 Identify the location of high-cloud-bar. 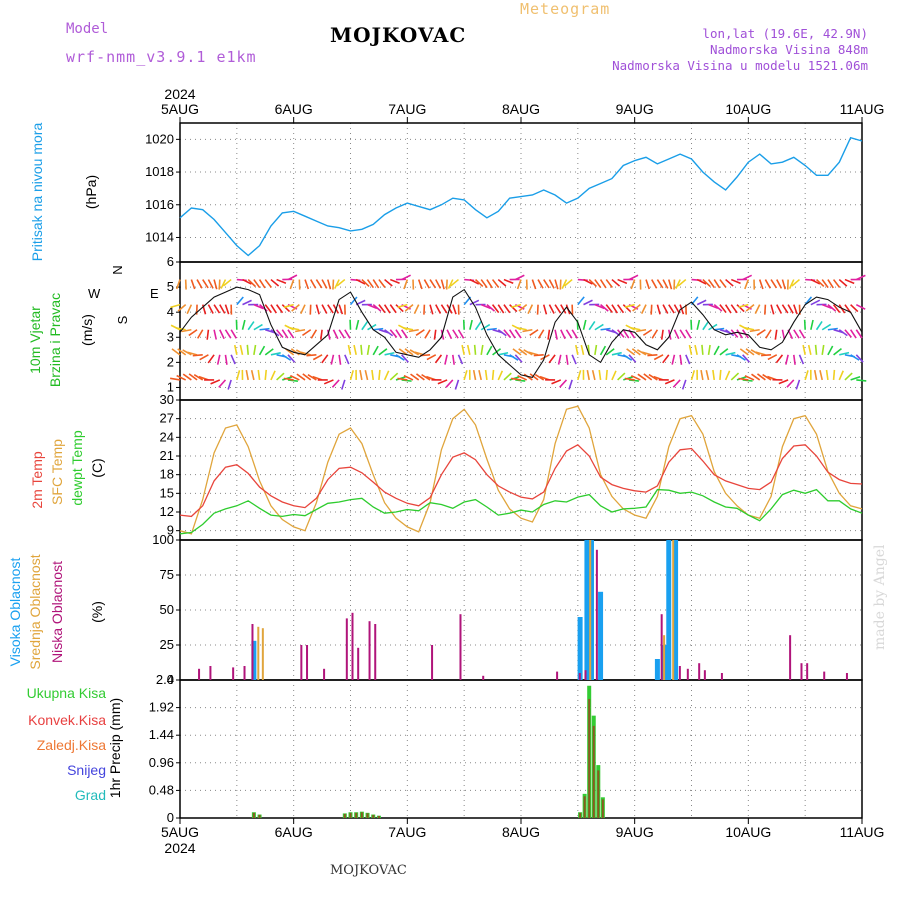
(601, 635).